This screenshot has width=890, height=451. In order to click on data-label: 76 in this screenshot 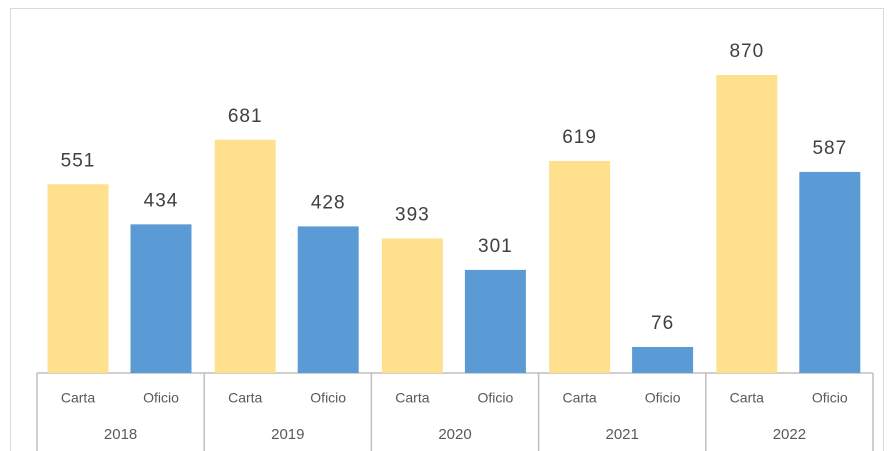, I will do `click(662, 323)`.